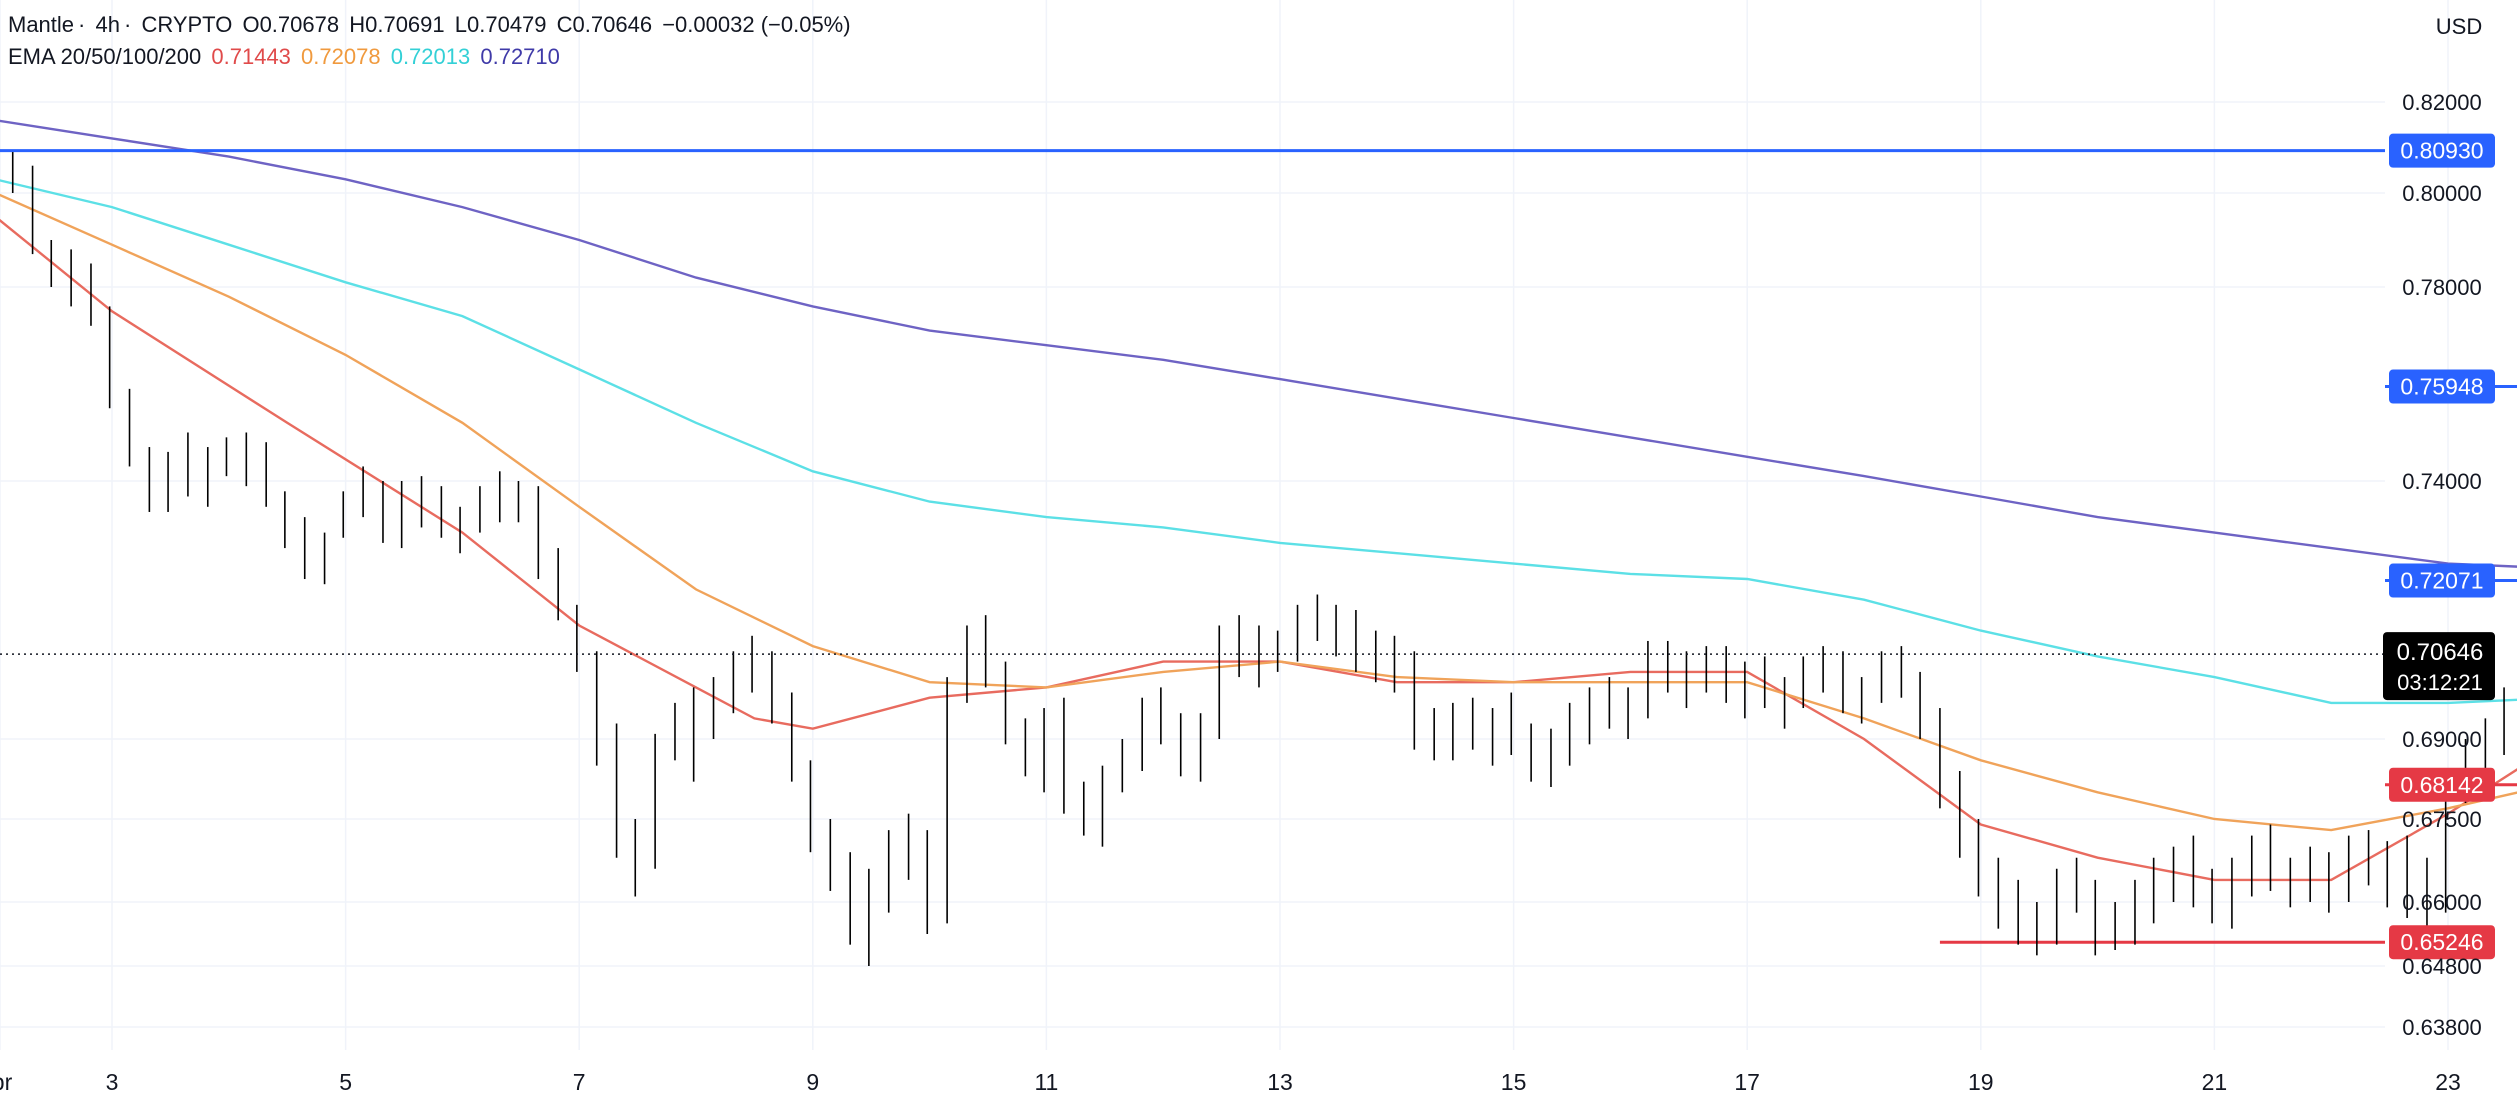  I want to click on time-tick-label: 3, so click(112, 1082).